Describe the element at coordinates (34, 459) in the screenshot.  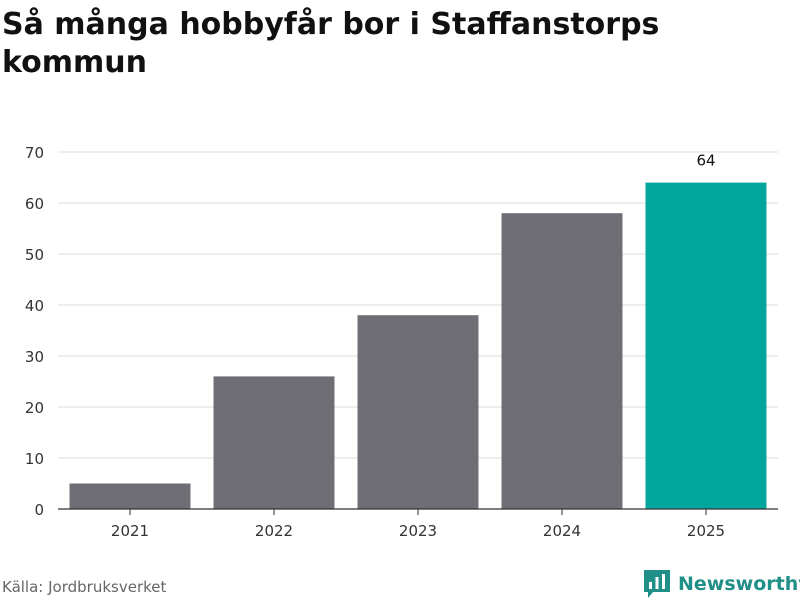
I see `y-tick-label: 10` at that location.